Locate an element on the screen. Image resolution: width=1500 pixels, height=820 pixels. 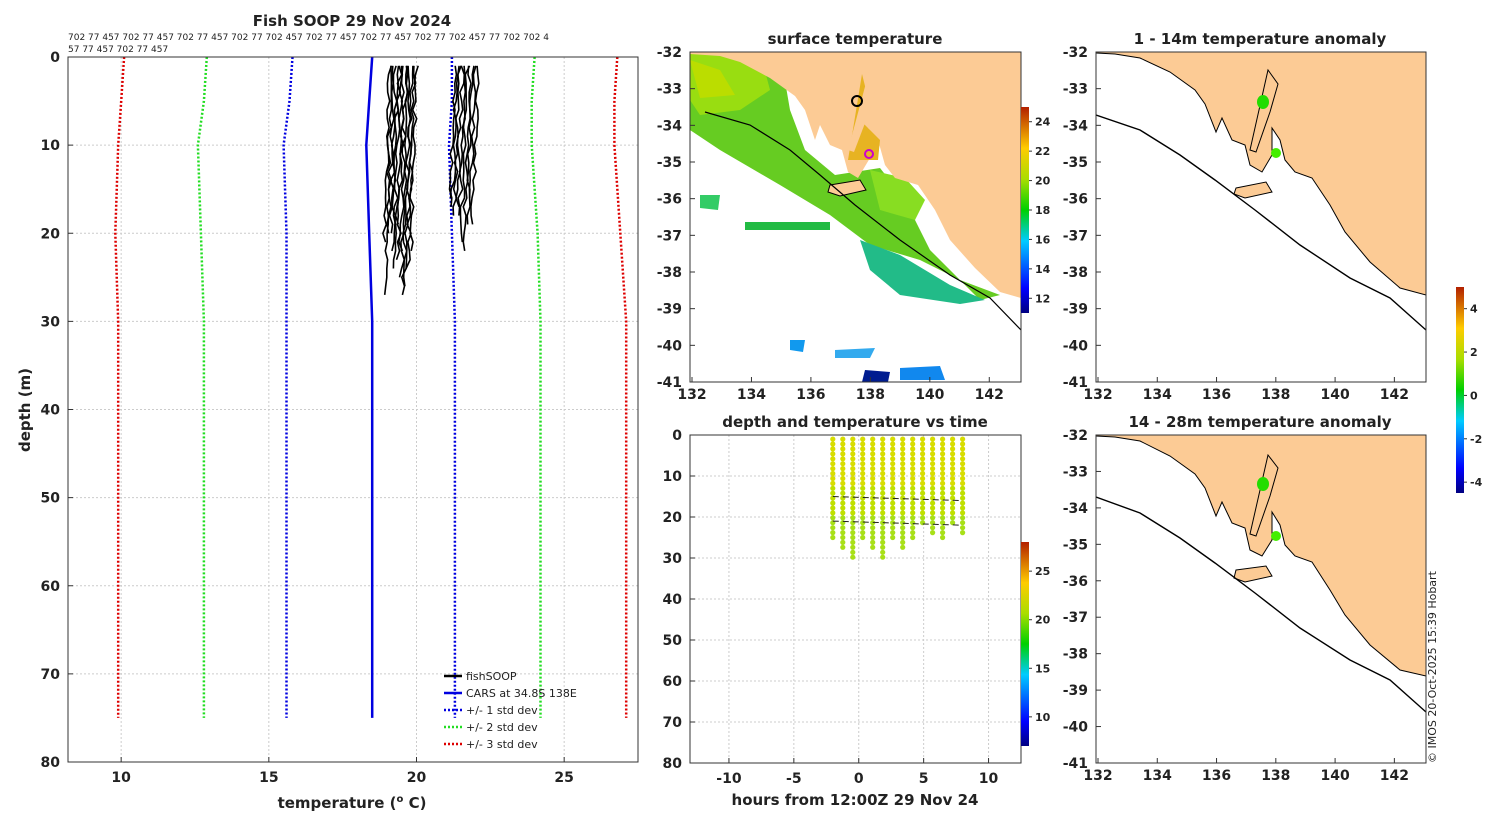
sst-ytick-label: -40 is located at coordinates (670, 346).